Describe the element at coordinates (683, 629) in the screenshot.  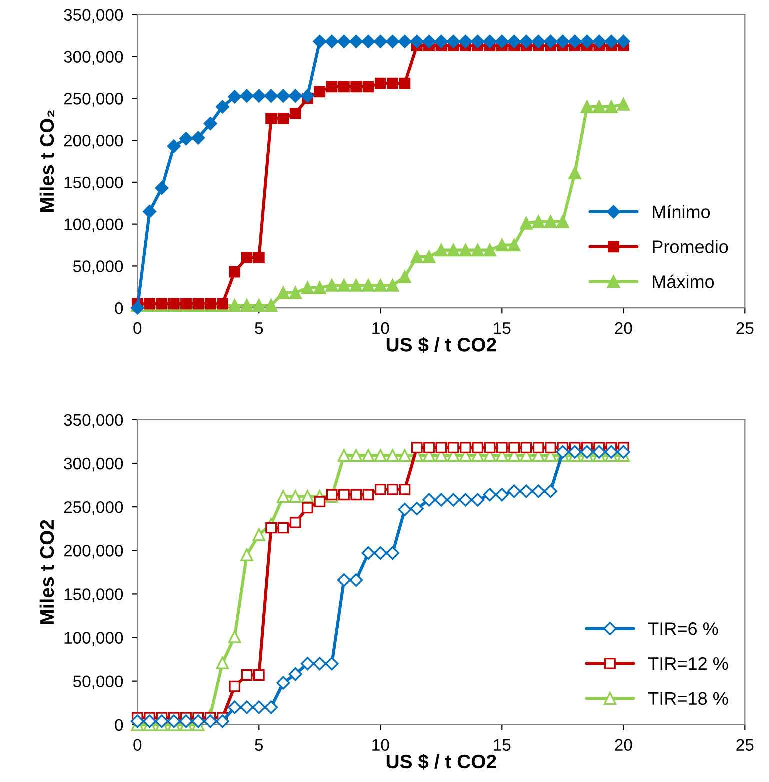
I see `legend-label: TIR=6 %` at that location.